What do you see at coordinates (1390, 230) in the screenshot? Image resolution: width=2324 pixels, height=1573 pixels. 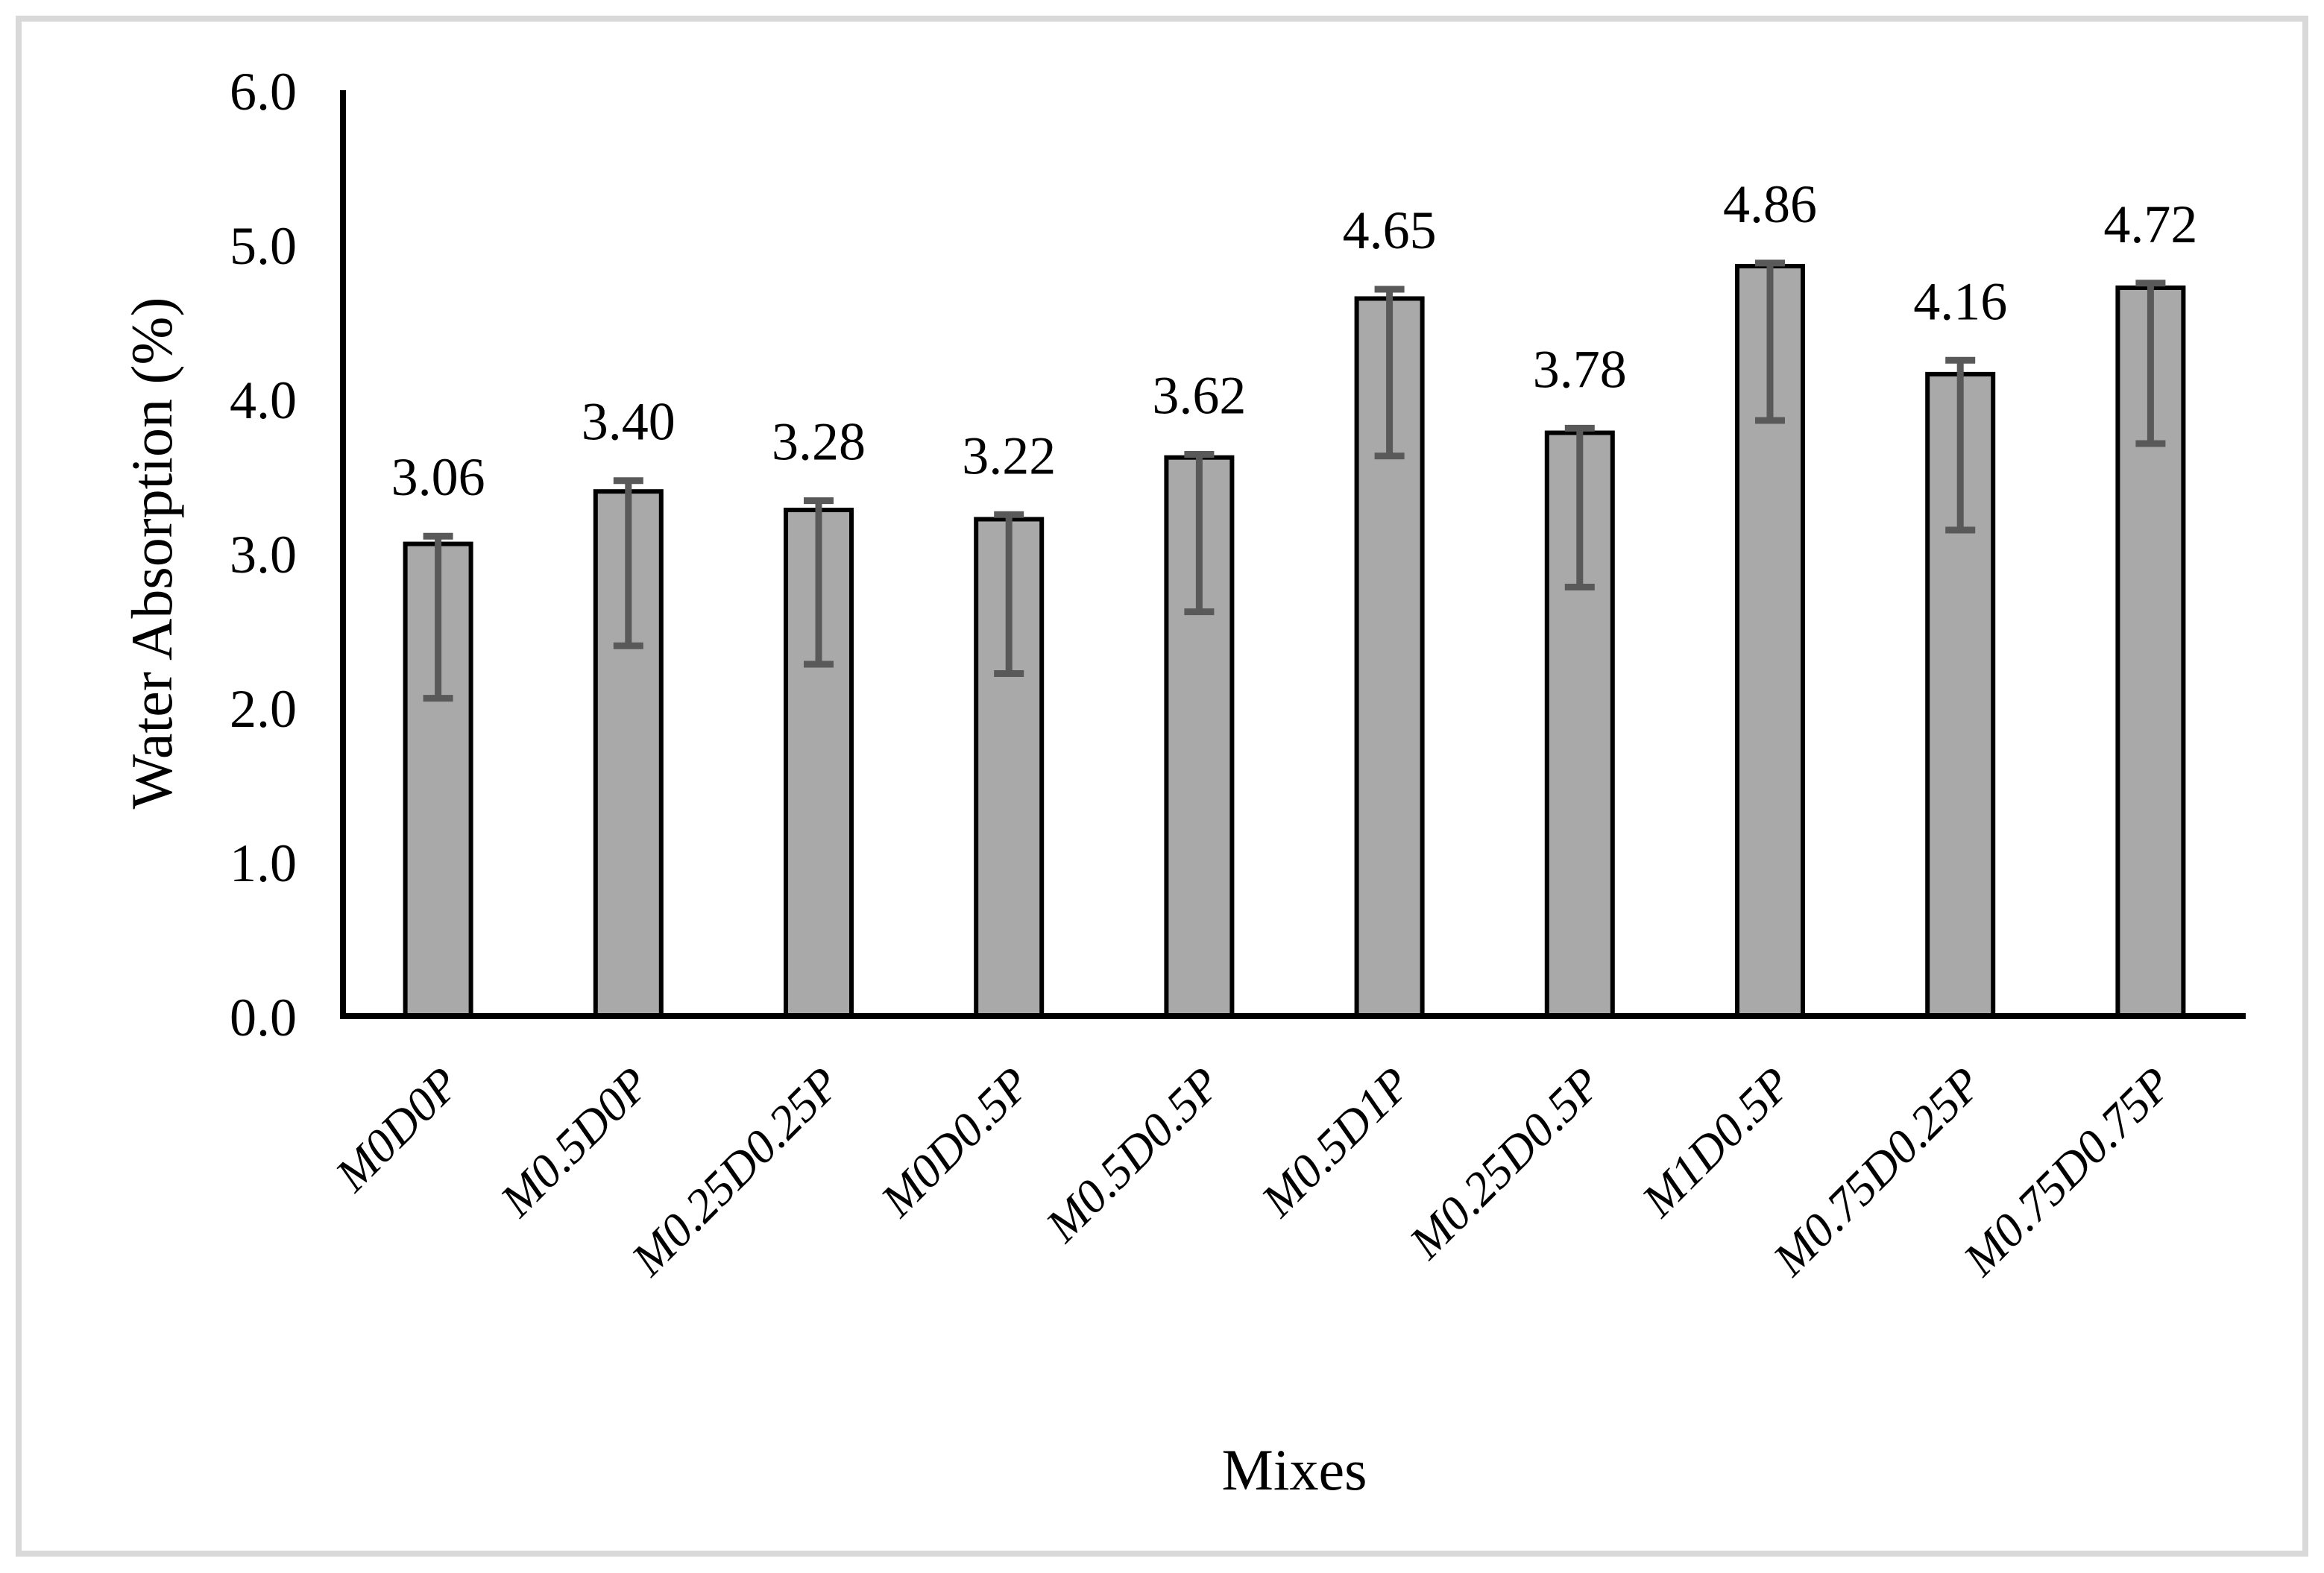 I see `data-label-M0.5D1P: 4.65` at bounding box center [1390, 230].